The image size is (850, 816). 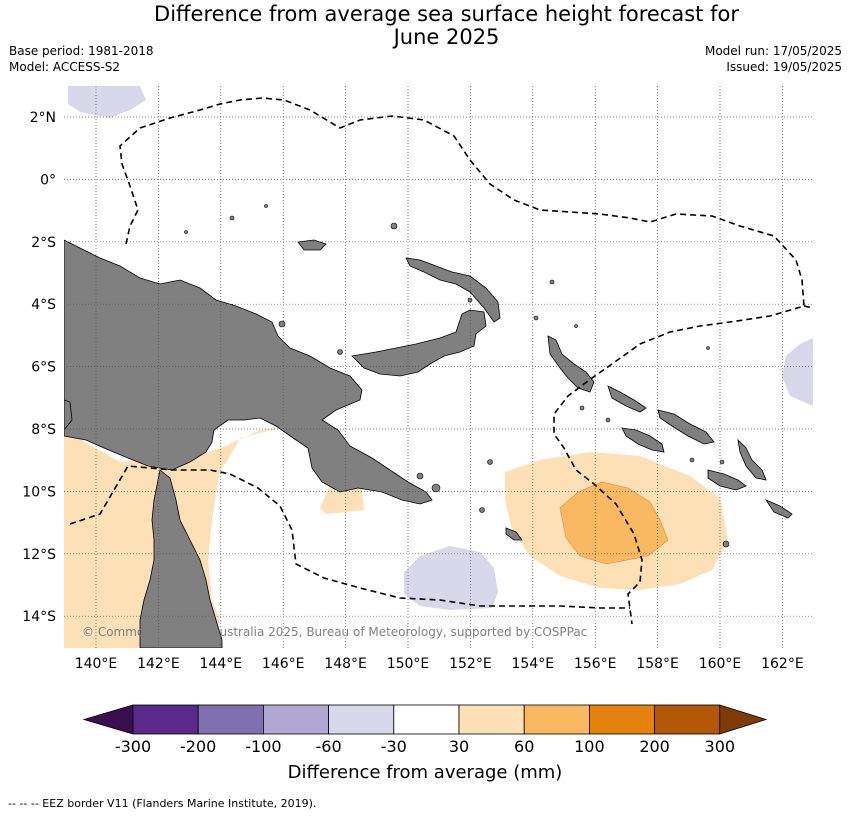 What do you see at coordinates (784, 67) in the screenshot?
I see `issued-date: Issued: 19/05/2025` at bounding box center [784, 67].